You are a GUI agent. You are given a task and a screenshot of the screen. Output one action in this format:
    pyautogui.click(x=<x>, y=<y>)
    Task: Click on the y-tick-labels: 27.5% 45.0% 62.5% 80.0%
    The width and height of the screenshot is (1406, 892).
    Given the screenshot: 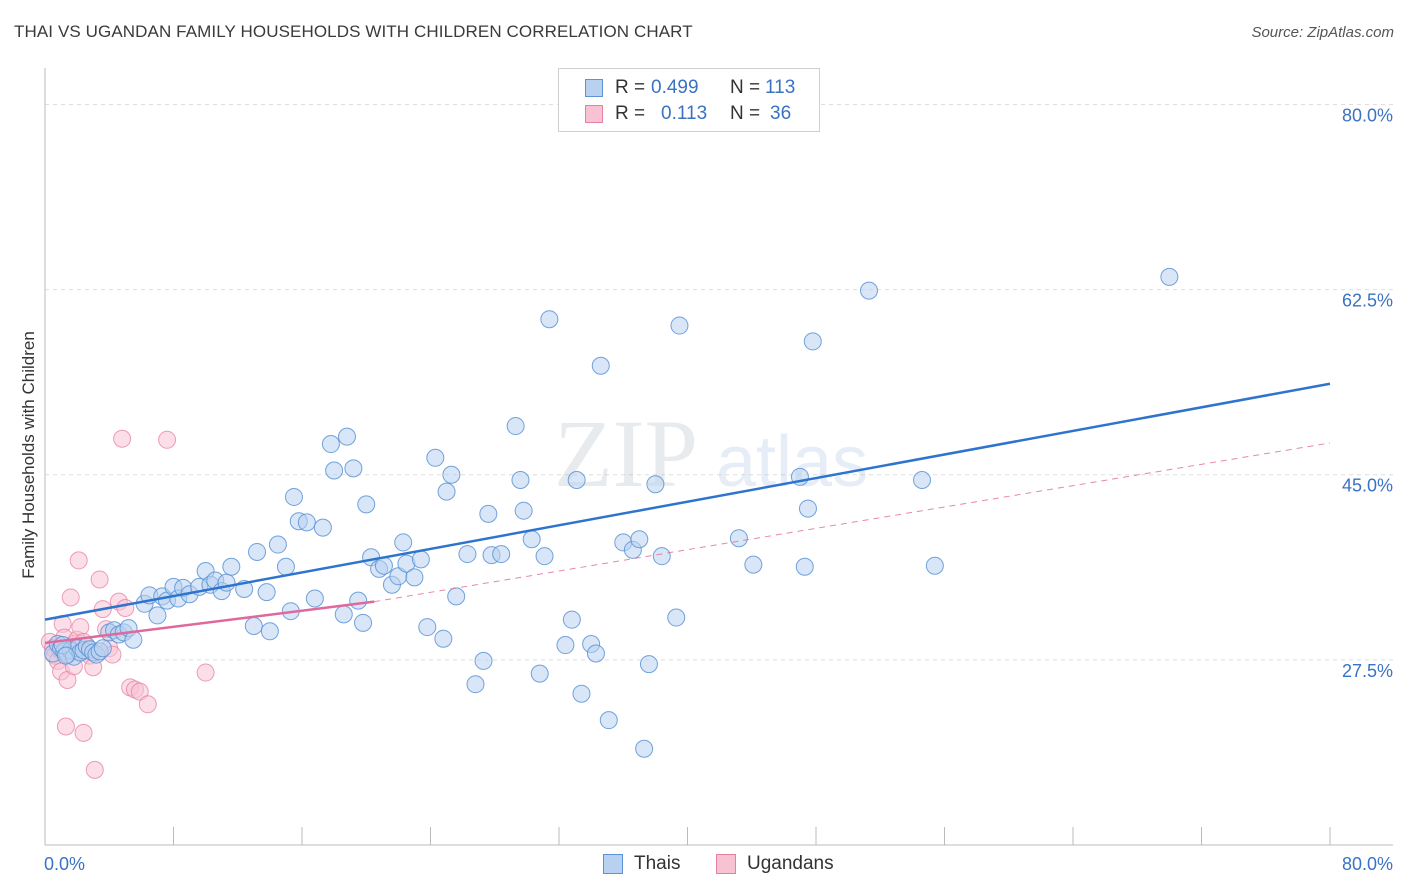 What is the action you would take?
    pyautogui.click(x=1367, y=392)
    